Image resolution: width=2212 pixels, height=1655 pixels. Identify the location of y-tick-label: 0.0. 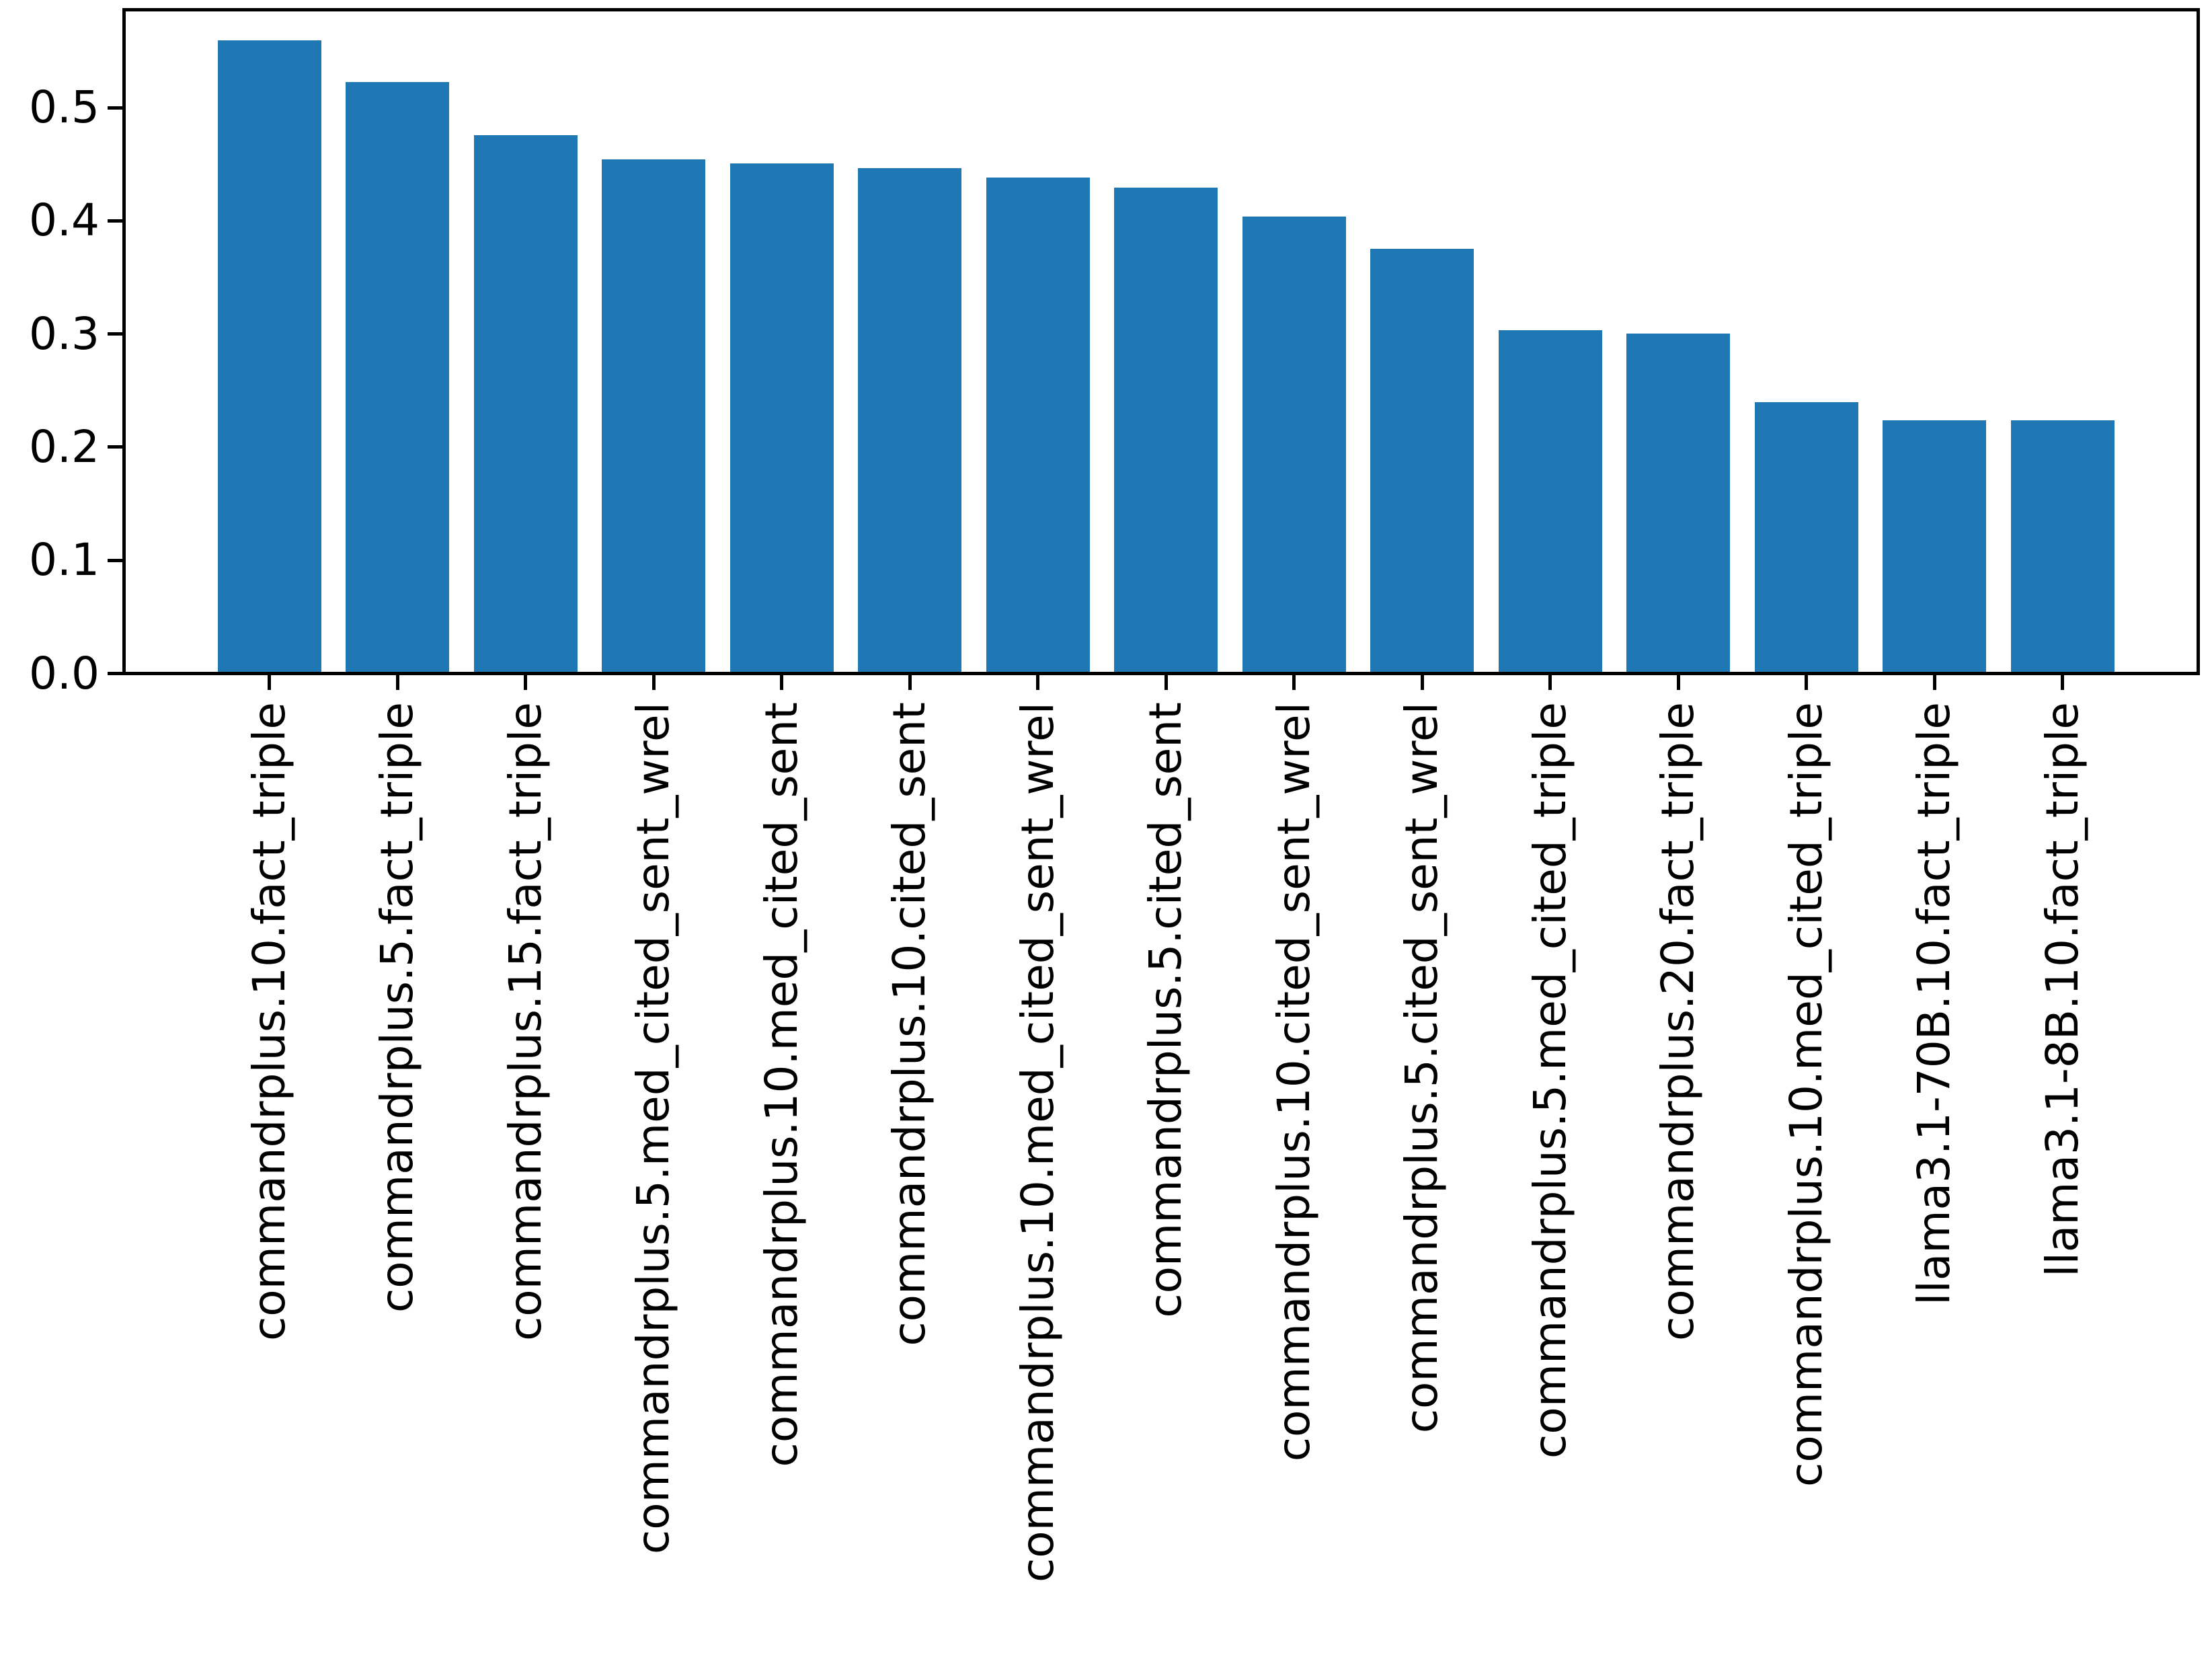
(64, 673).